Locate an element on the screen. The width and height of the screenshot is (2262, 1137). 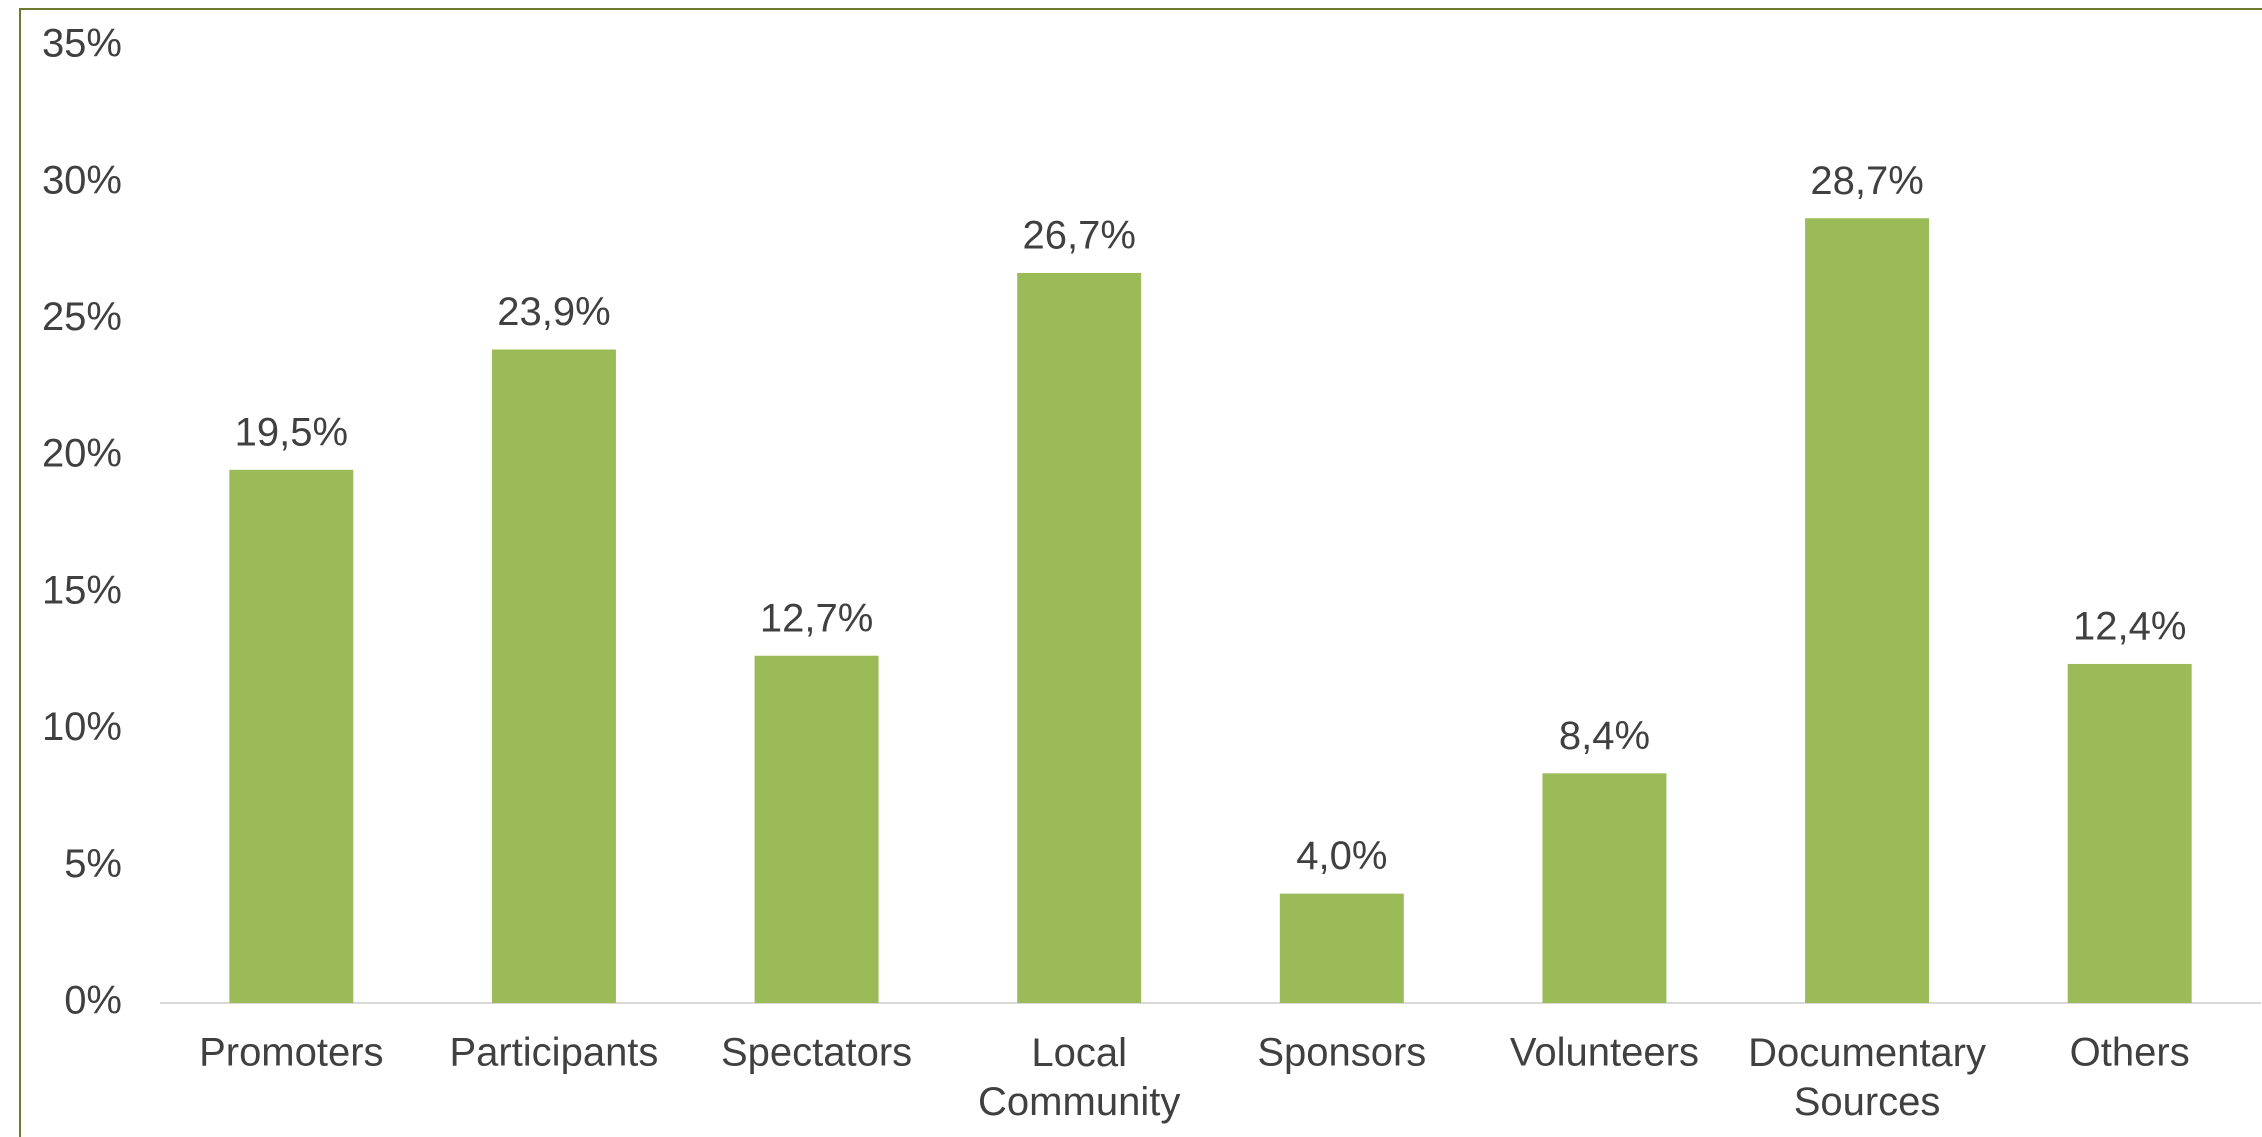
data-label: 4,0% is located at coordinates (1341, 856).